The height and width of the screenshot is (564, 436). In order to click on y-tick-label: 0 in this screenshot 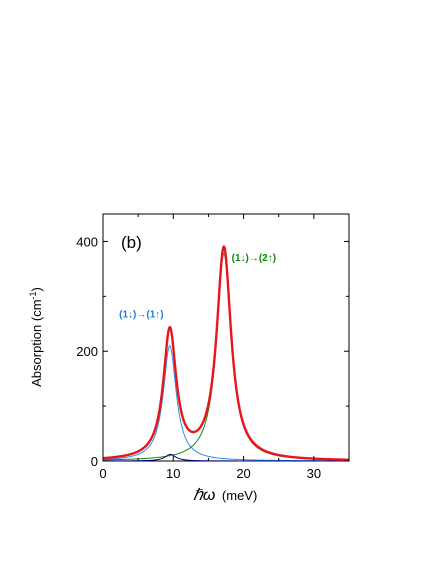, I will do `click(94, 461)`.